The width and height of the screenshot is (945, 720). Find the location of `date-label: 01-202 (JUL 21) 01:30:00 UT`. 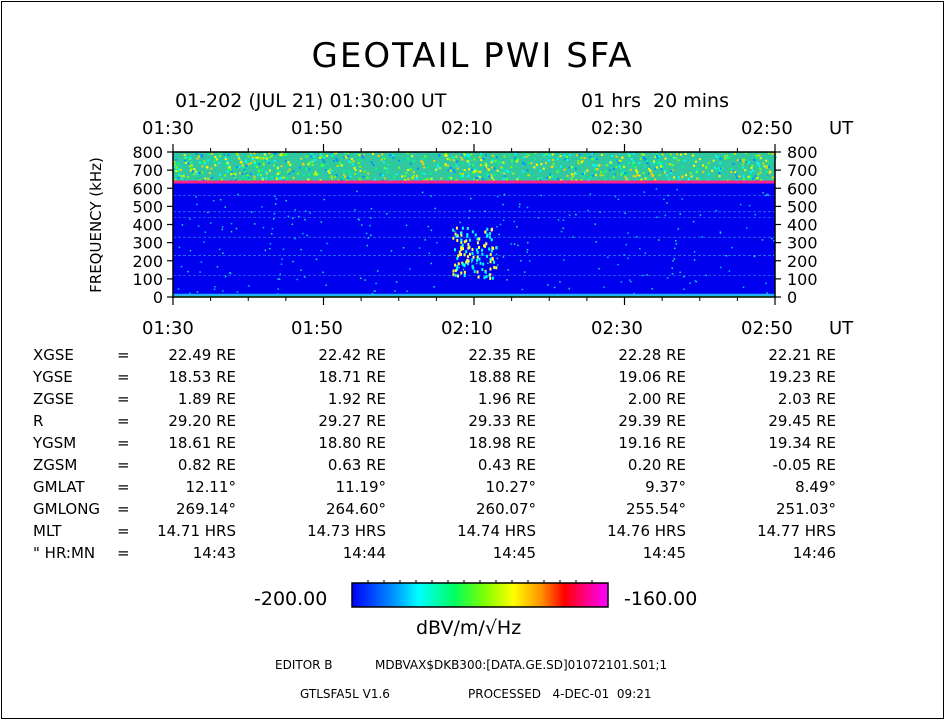

date-label: 01-202 (JUL 21) 01:30:00 UT is located at coordinates (311, 101).